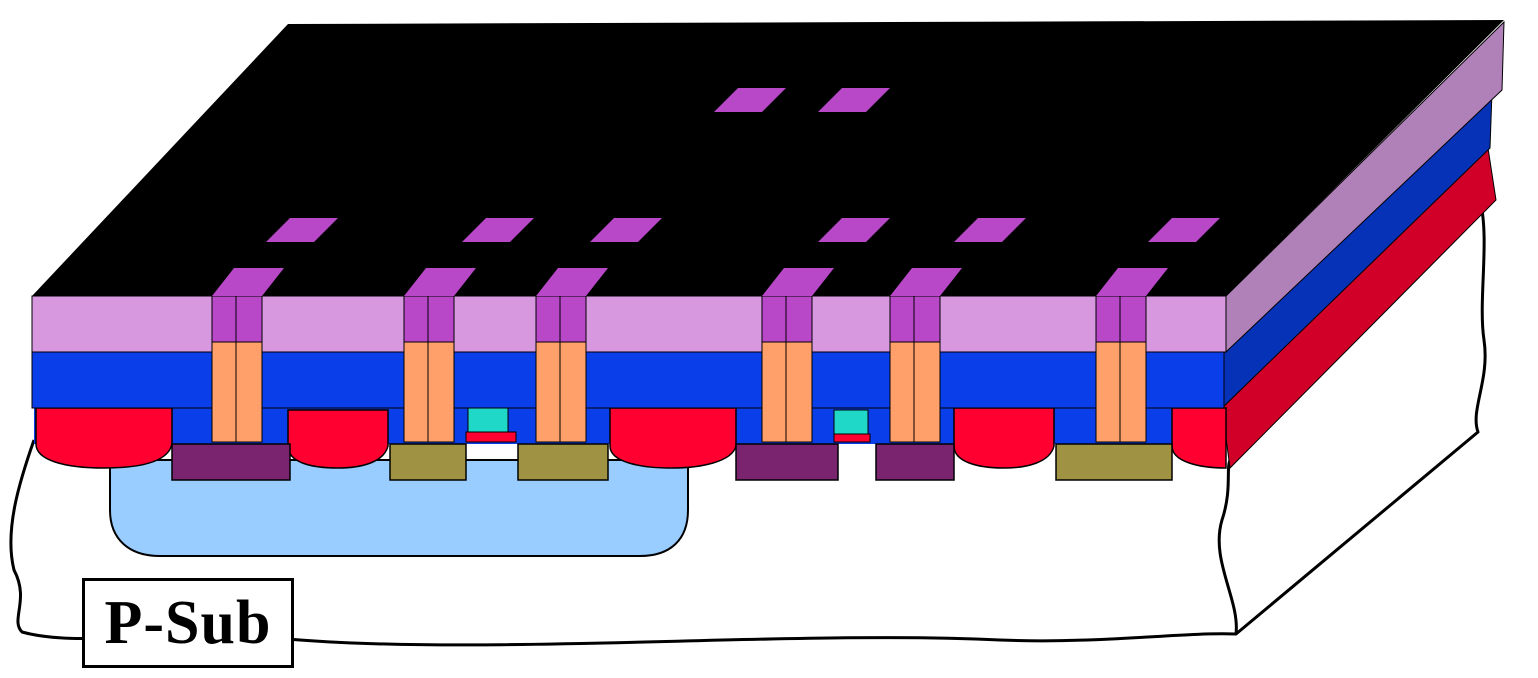  I want to click on dielectric-layer, so click(628, 380).